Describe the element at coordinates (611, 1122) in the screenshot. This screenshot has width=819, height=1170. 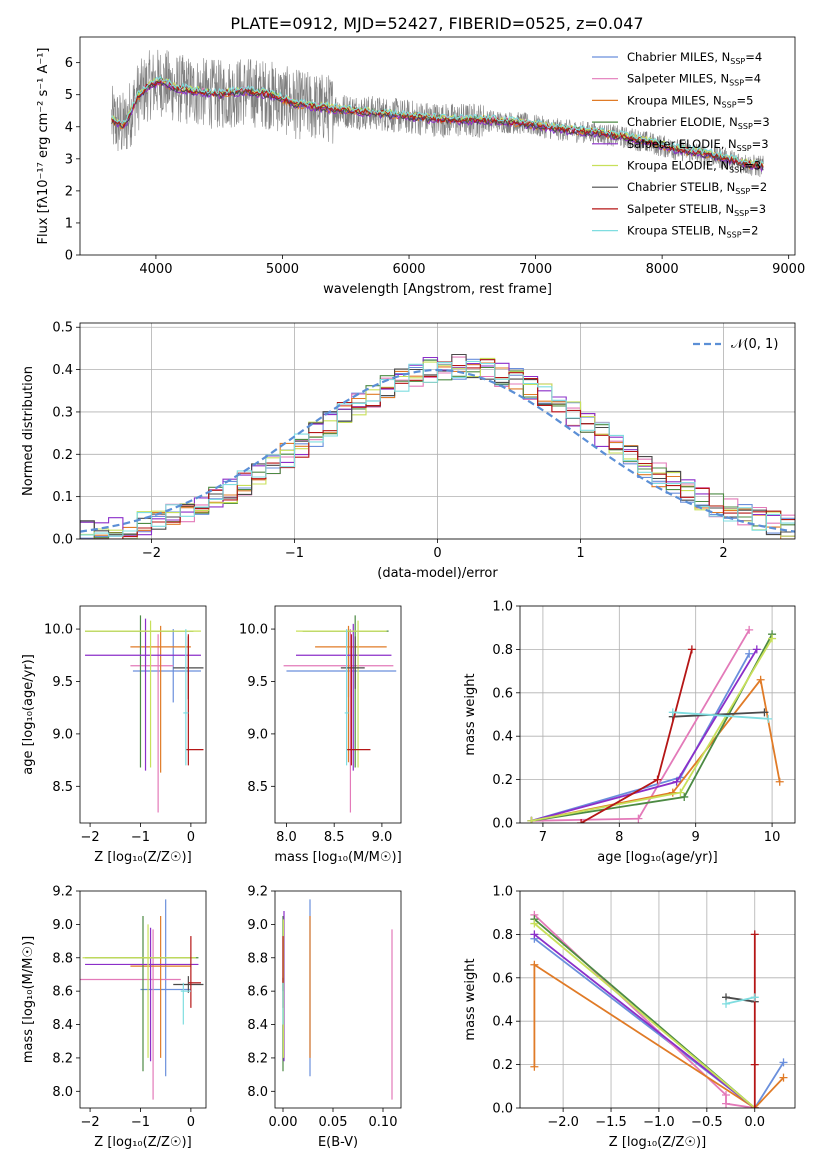
I see `x-tick-label: −1.5` at that location.